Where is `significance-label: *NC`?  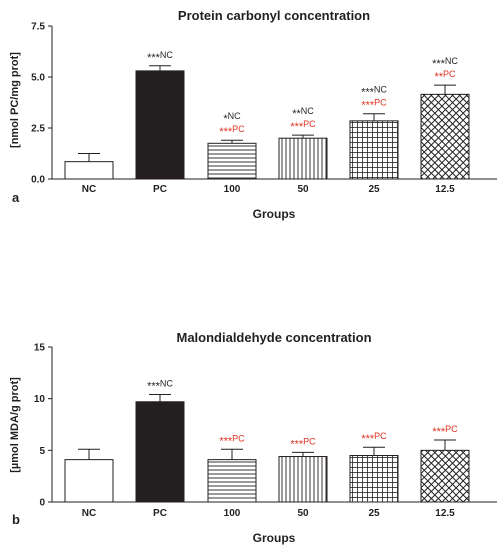
significance-label: *NC is located at coordinates (232, 118).